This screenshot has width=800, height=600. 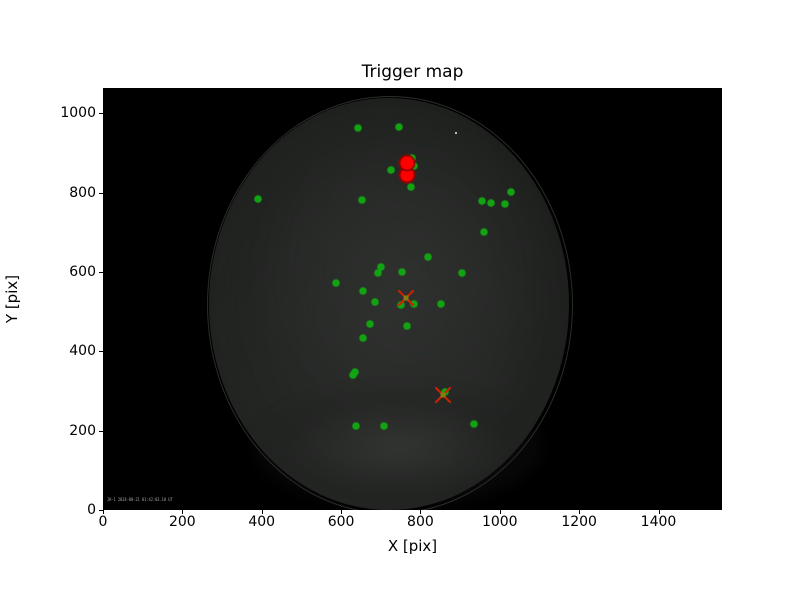 I want to click on x-tick-label: 800, so click(x=420, y=522).